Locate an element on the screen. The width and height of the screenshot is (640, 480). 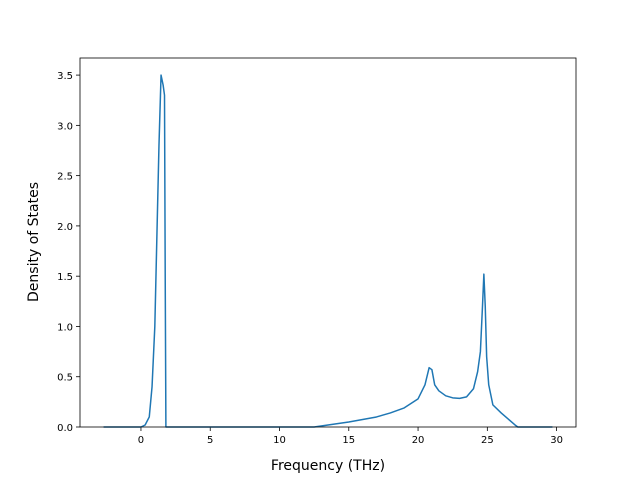
y-tick-label: 0.5 is located at coordinates (65, 378).